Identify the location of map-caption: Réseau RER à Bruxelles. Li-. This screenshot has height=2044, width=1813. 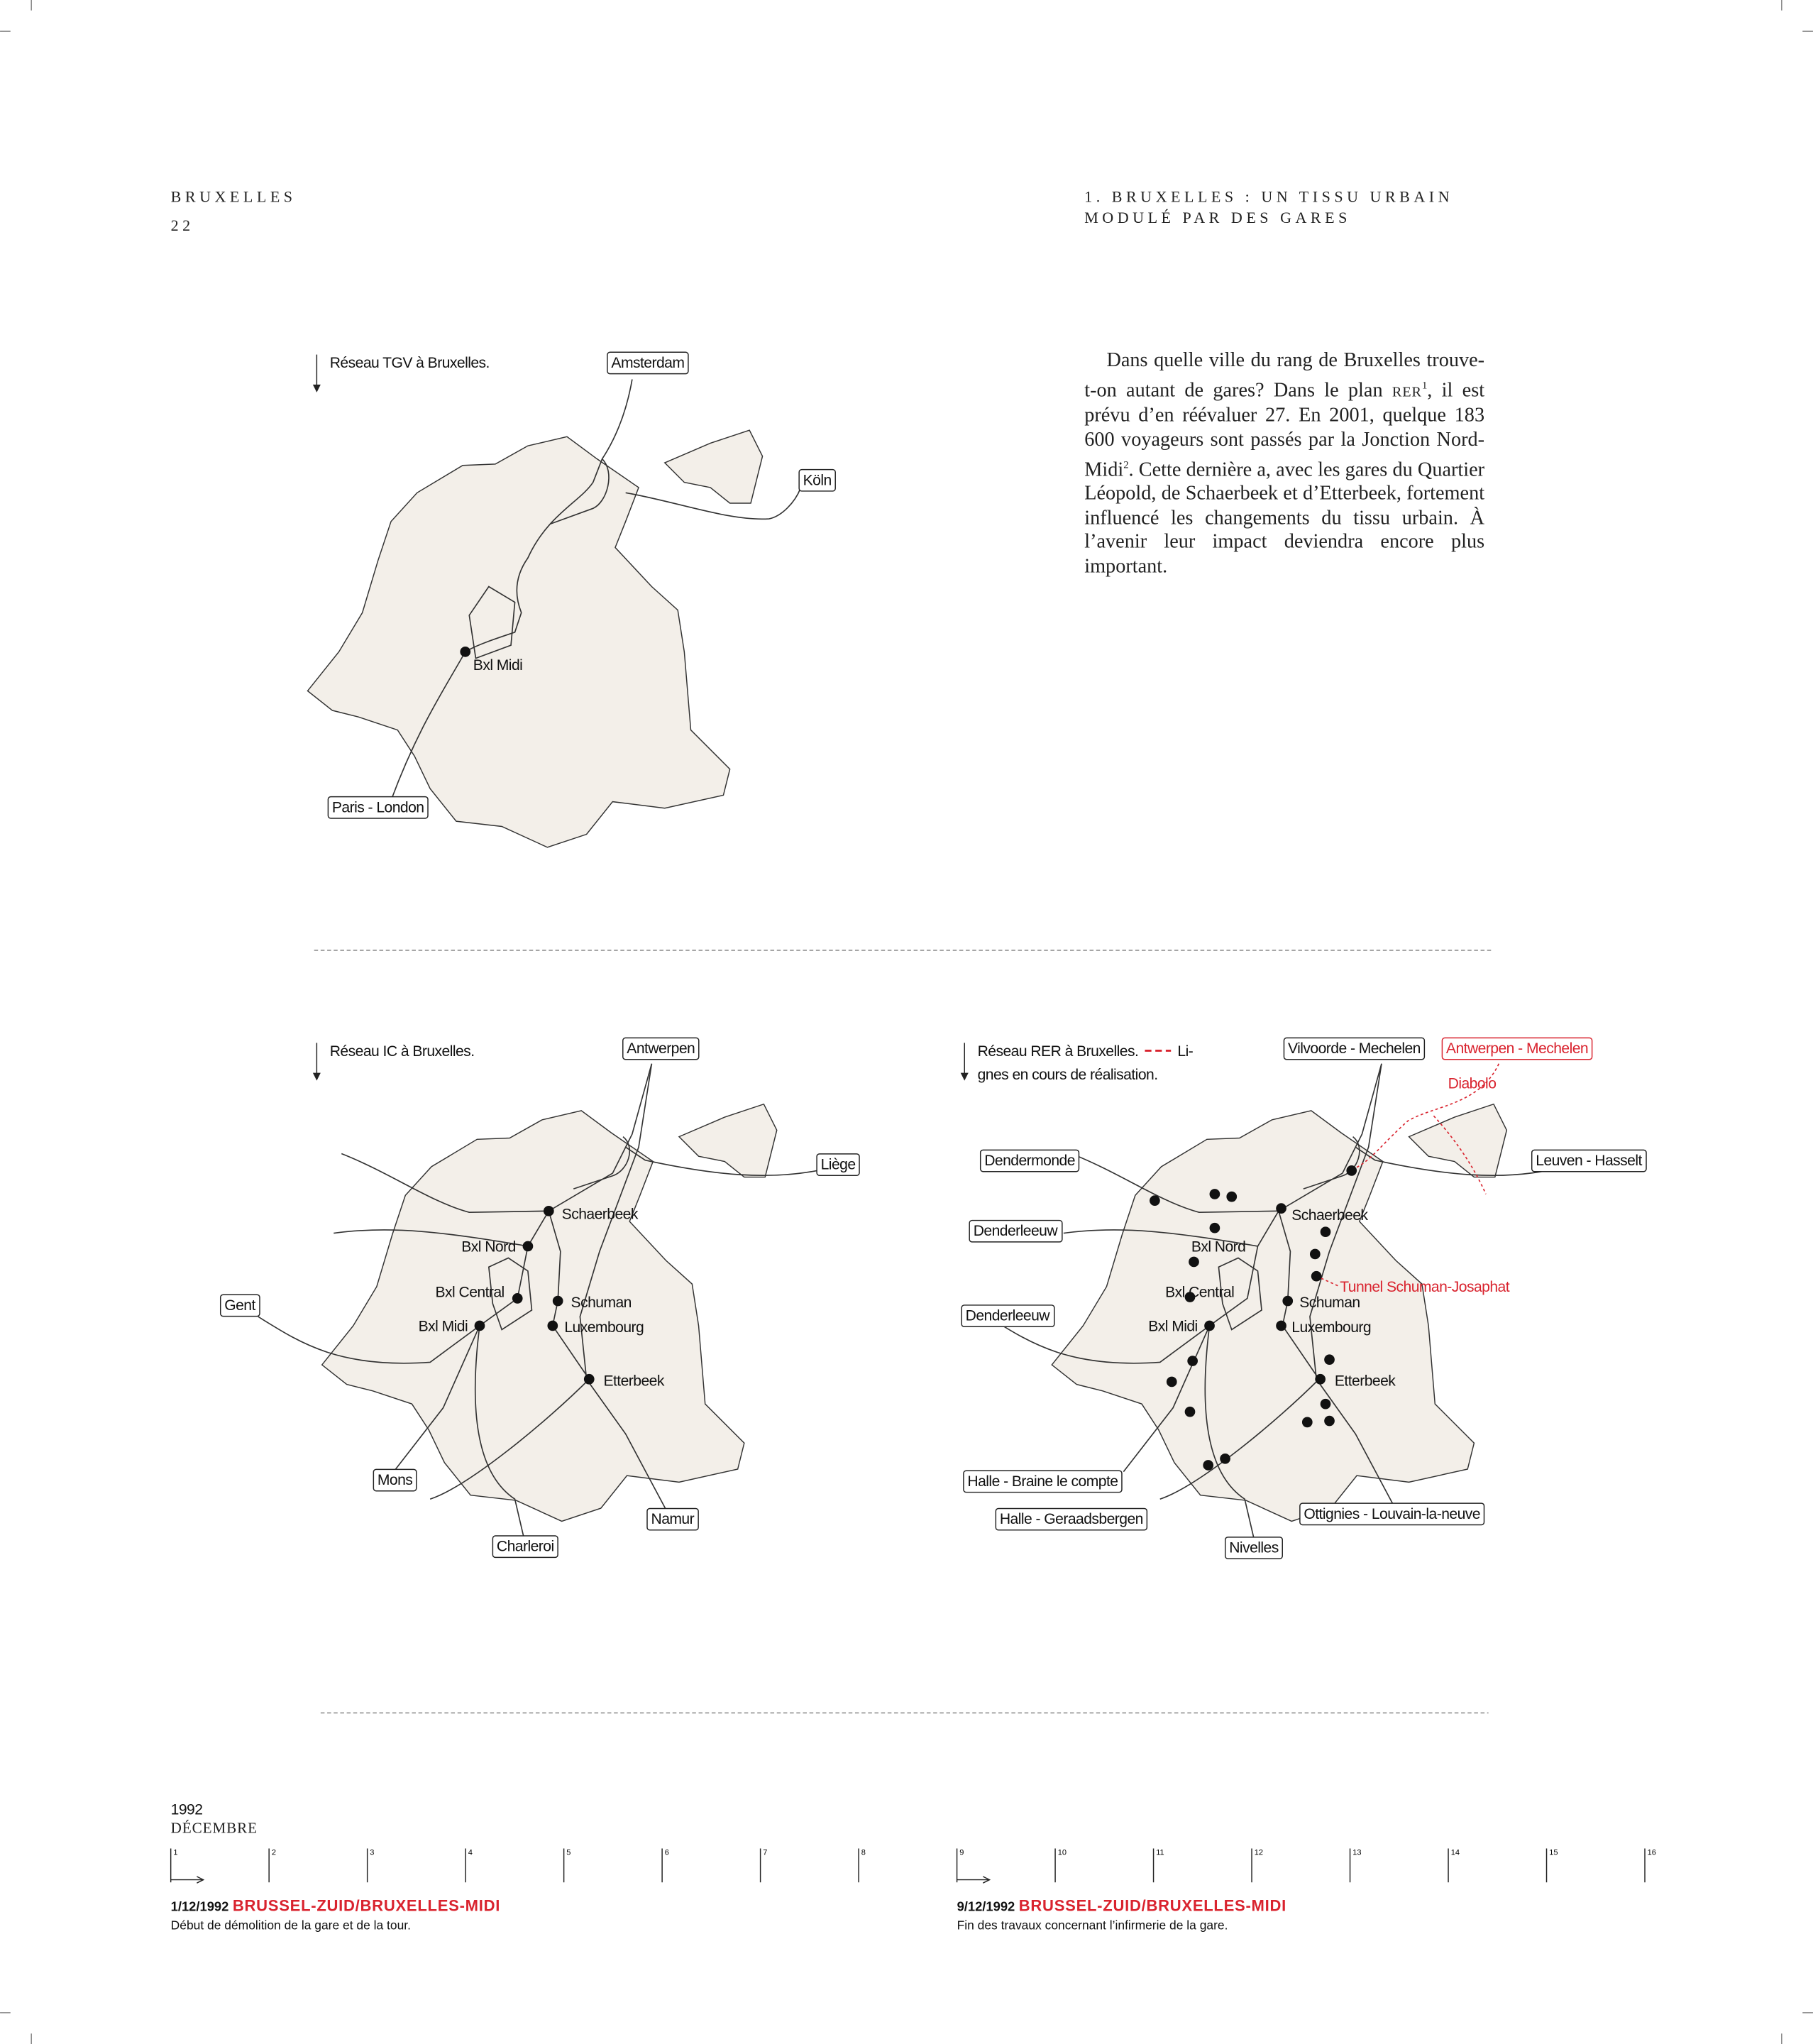
(1086, 1051).